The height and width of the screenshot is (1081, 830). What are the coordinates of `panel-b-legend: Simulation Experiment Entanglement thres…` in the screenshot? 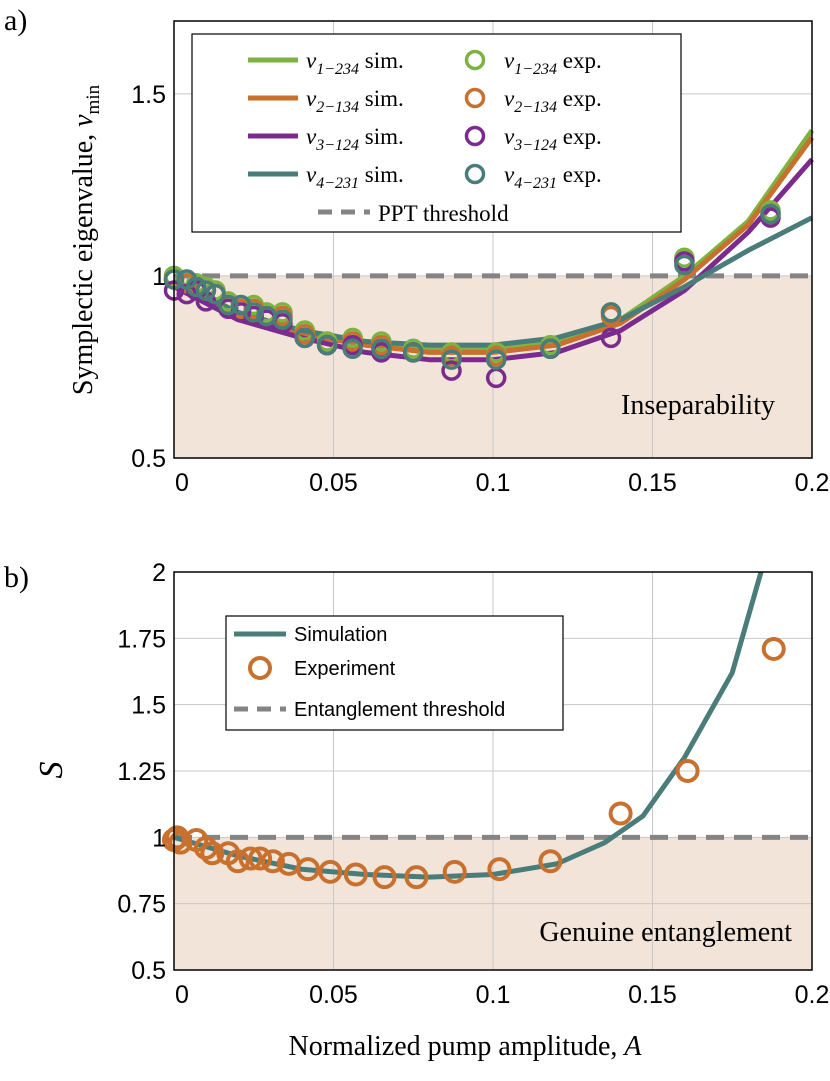 It's located at (394, 673).